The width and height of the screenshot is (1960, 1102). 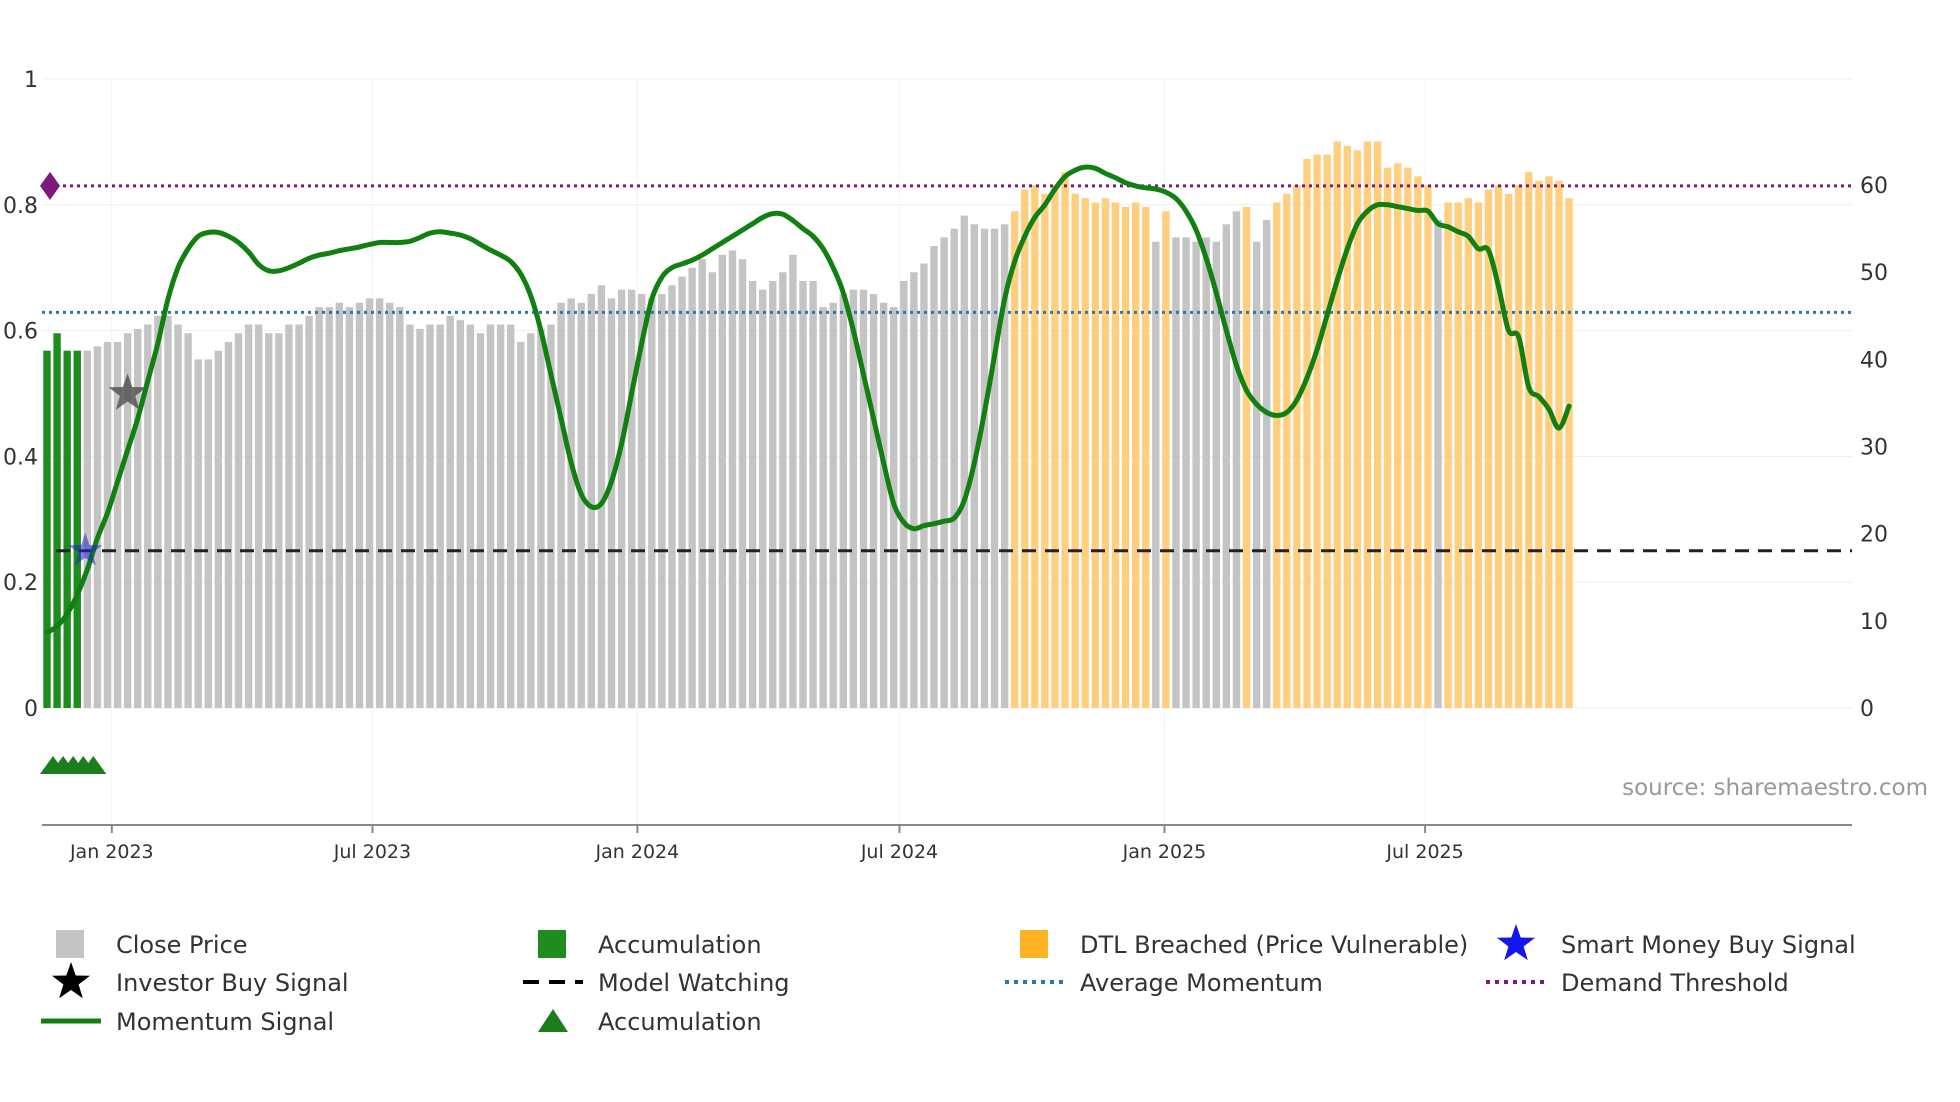 I want to click on y-left-tick-label: 0.4, so click(x=20, y=457).